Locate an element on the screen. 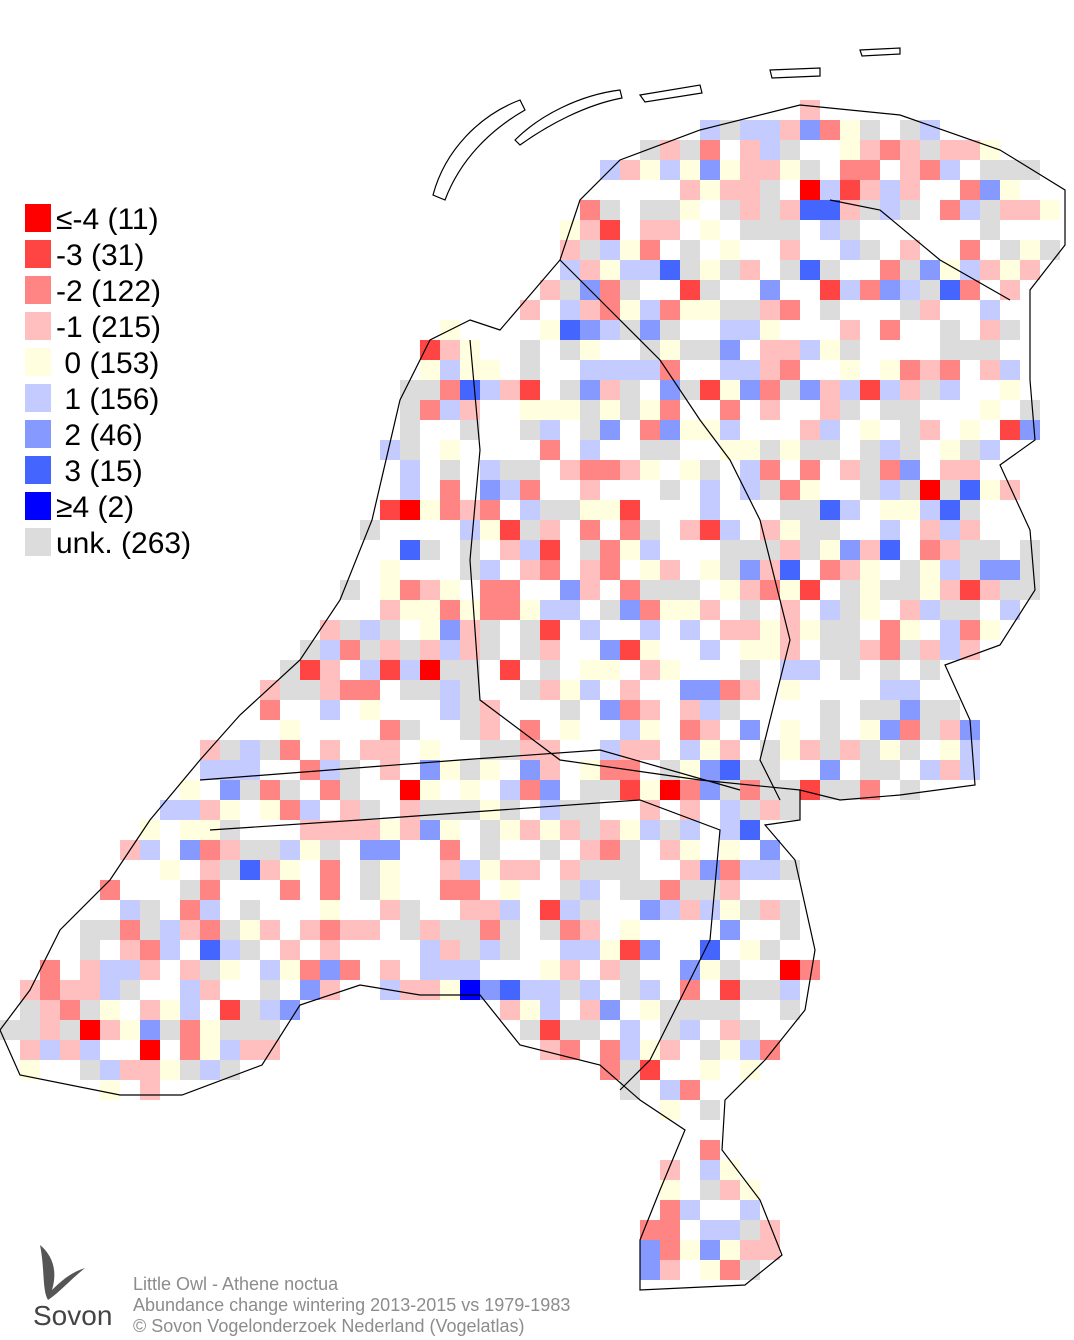 This screenshot has height=1340, width=1074. inner-border is located at coordinates (470, 770).